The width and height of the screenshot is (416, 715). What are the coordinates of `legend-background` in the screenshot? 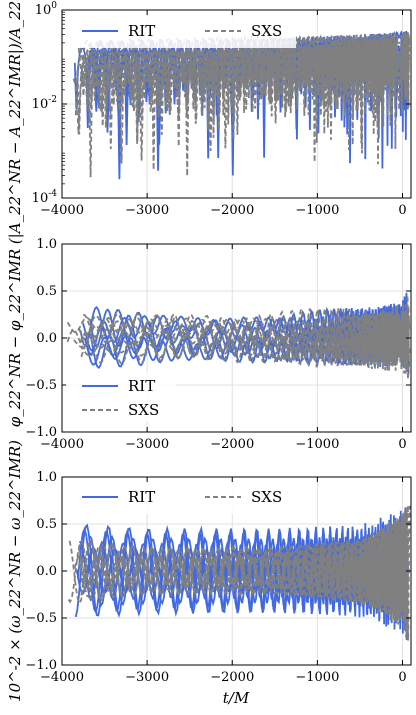 It's located at (121, 397).